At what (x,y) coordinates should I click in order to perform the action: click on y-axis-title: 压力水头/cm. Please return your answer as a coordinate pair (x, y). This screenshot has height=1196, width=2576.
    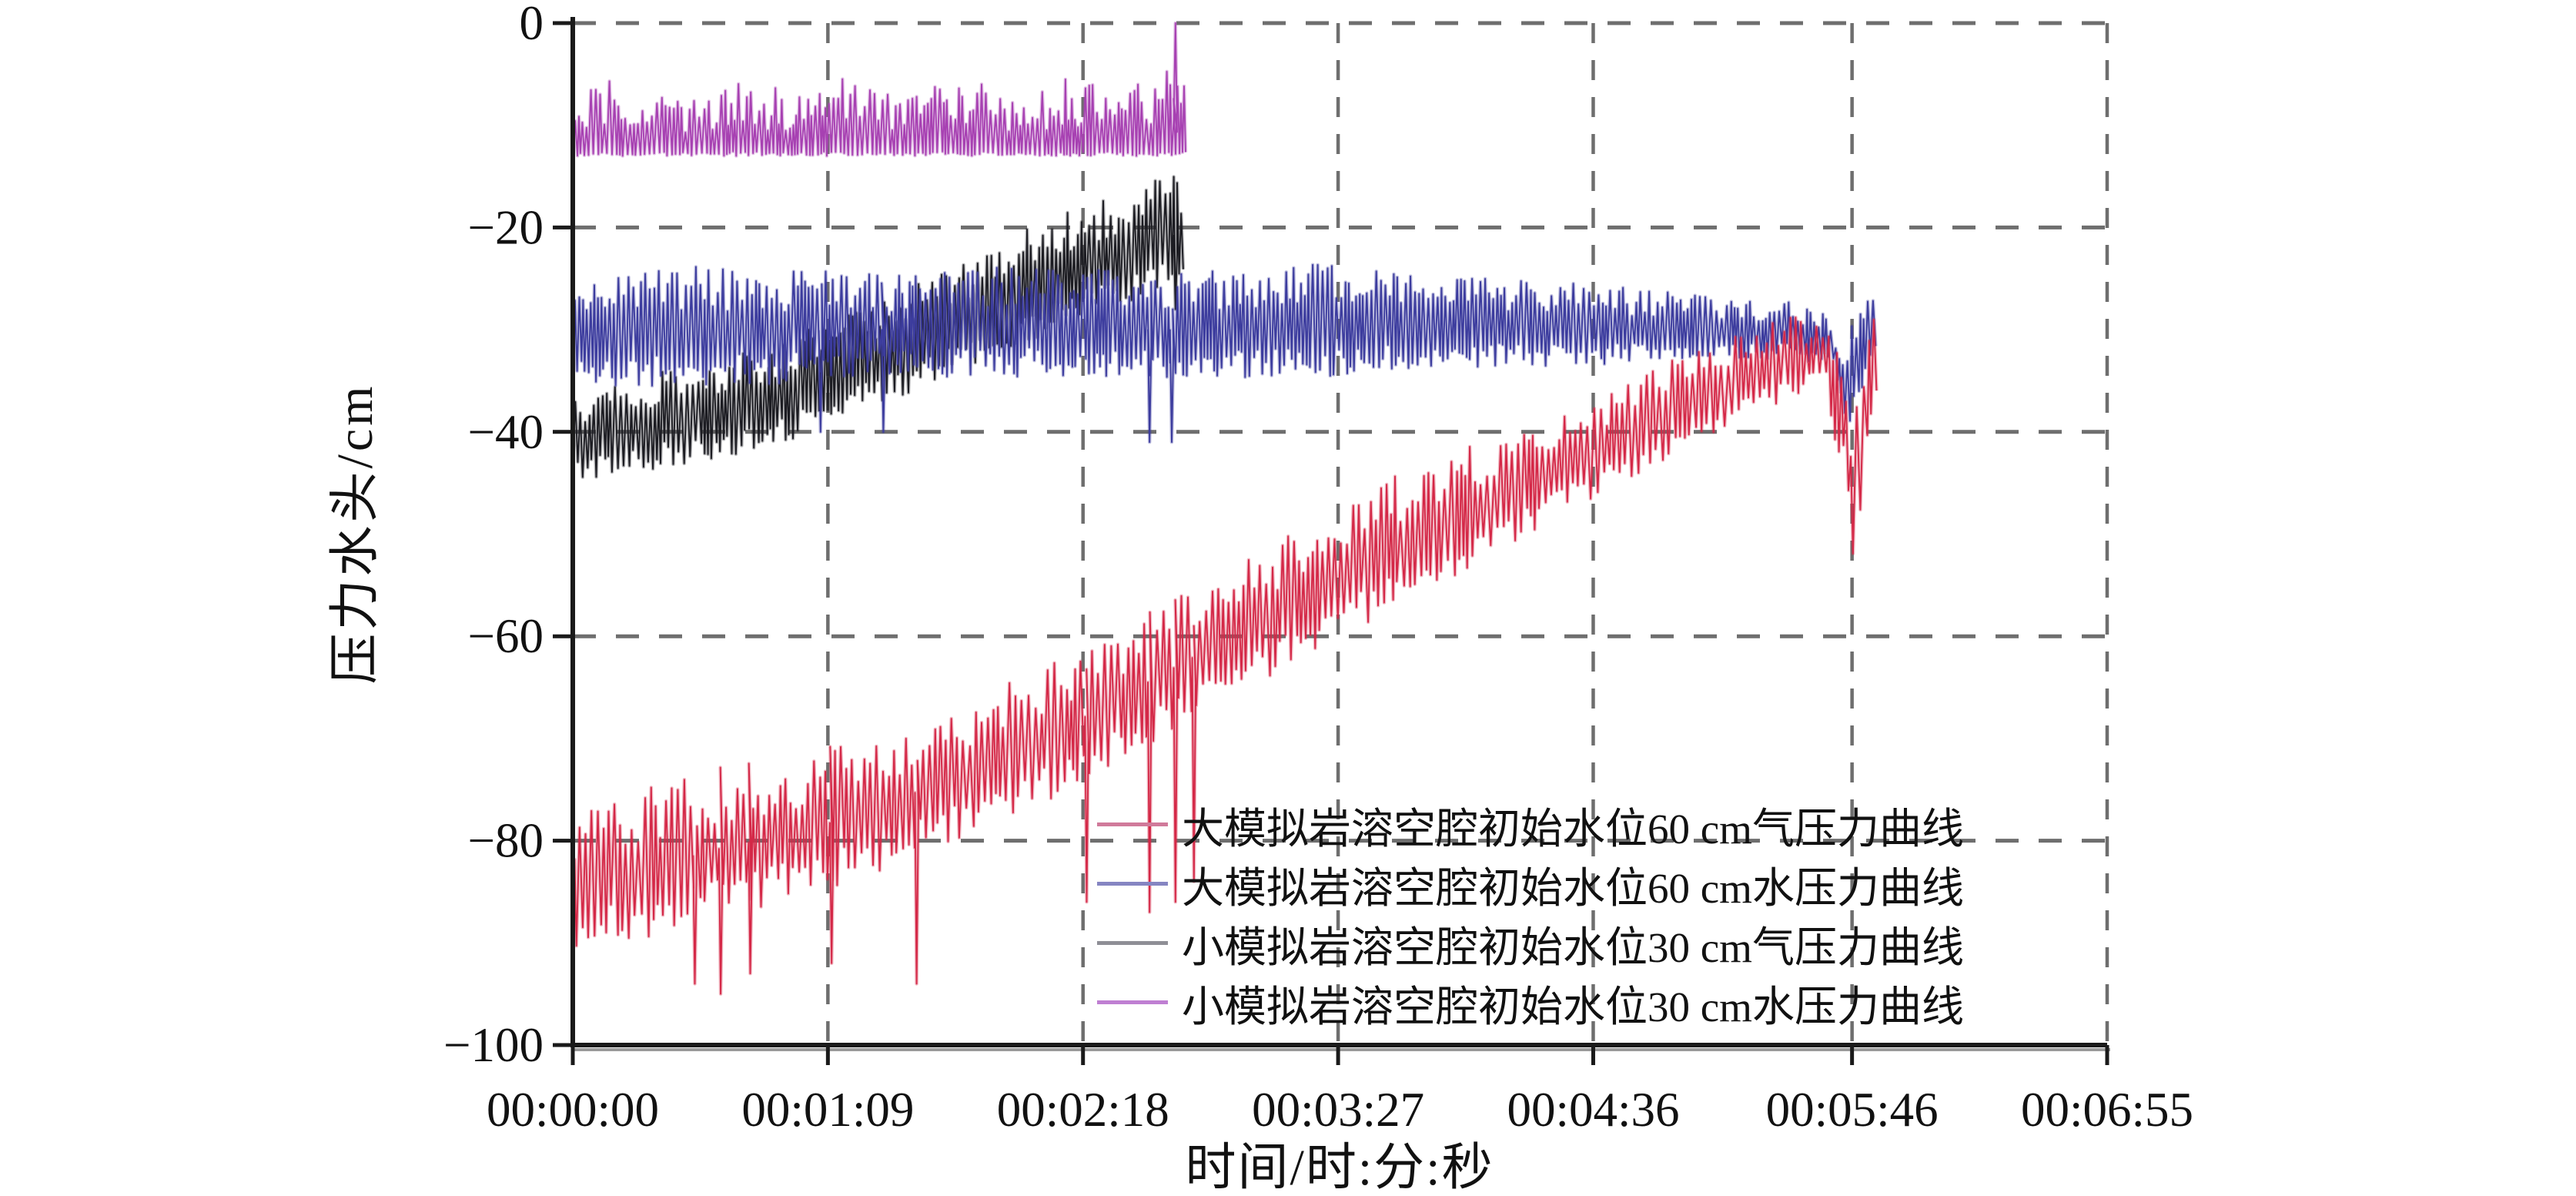
    Looking at the image, I should click on (355, 534).